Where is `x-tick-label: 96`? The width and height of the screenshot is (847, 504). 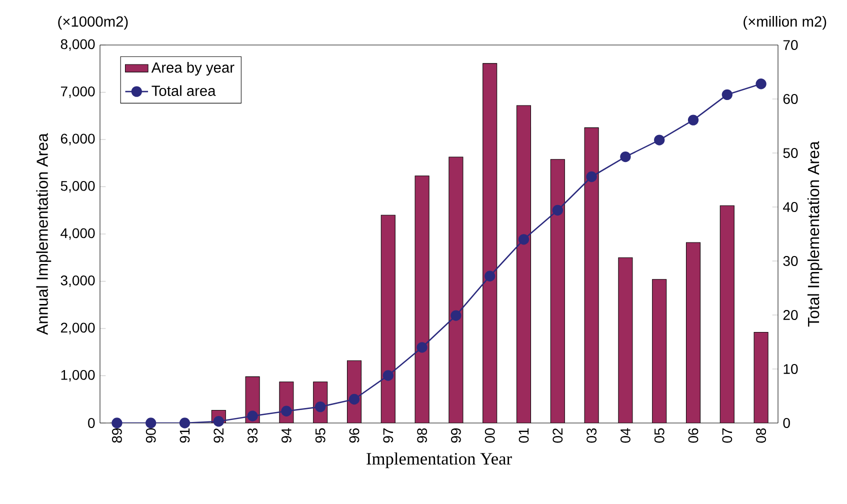 x-tick-label: 96 is located at coordinates (354, 435).